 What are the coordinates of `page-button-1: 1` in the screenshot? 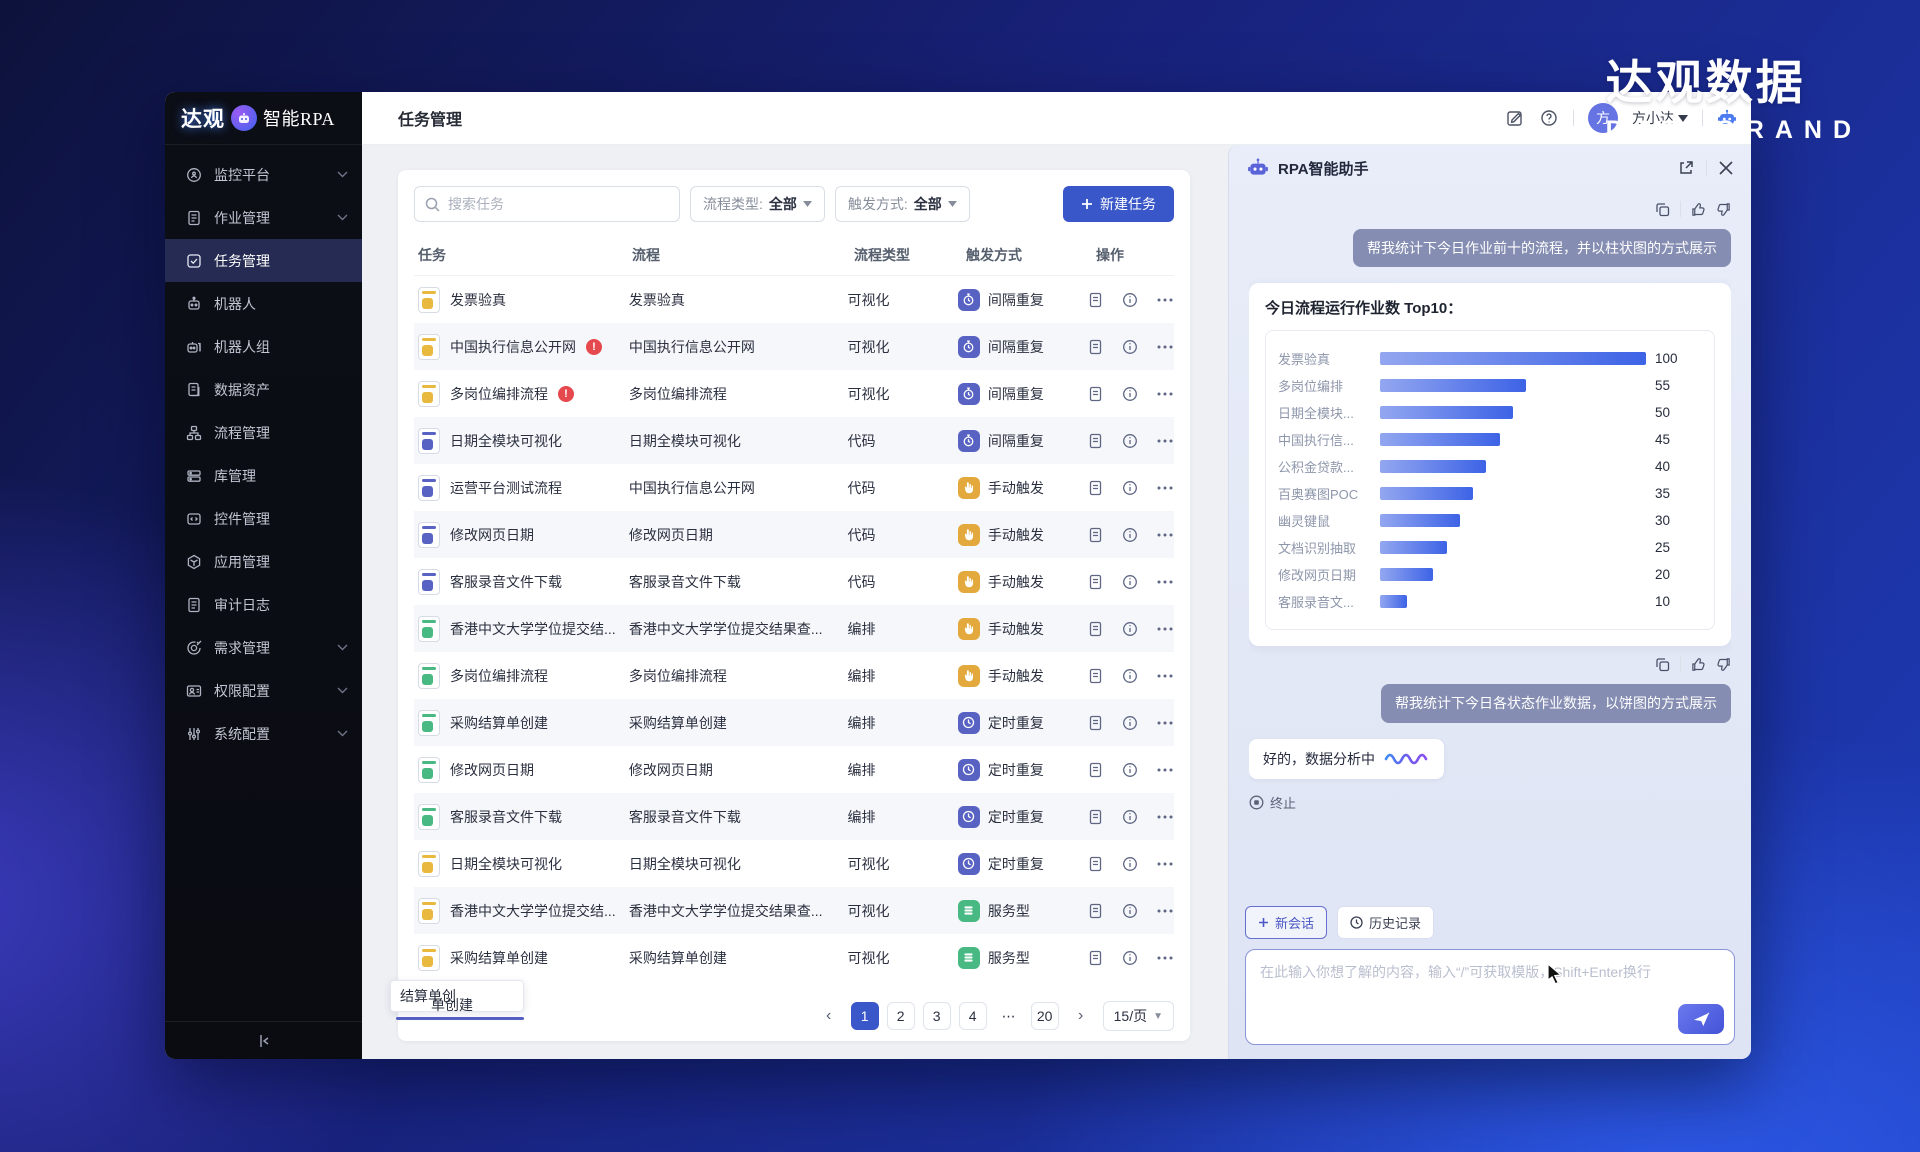 It's located at (864, 1016).